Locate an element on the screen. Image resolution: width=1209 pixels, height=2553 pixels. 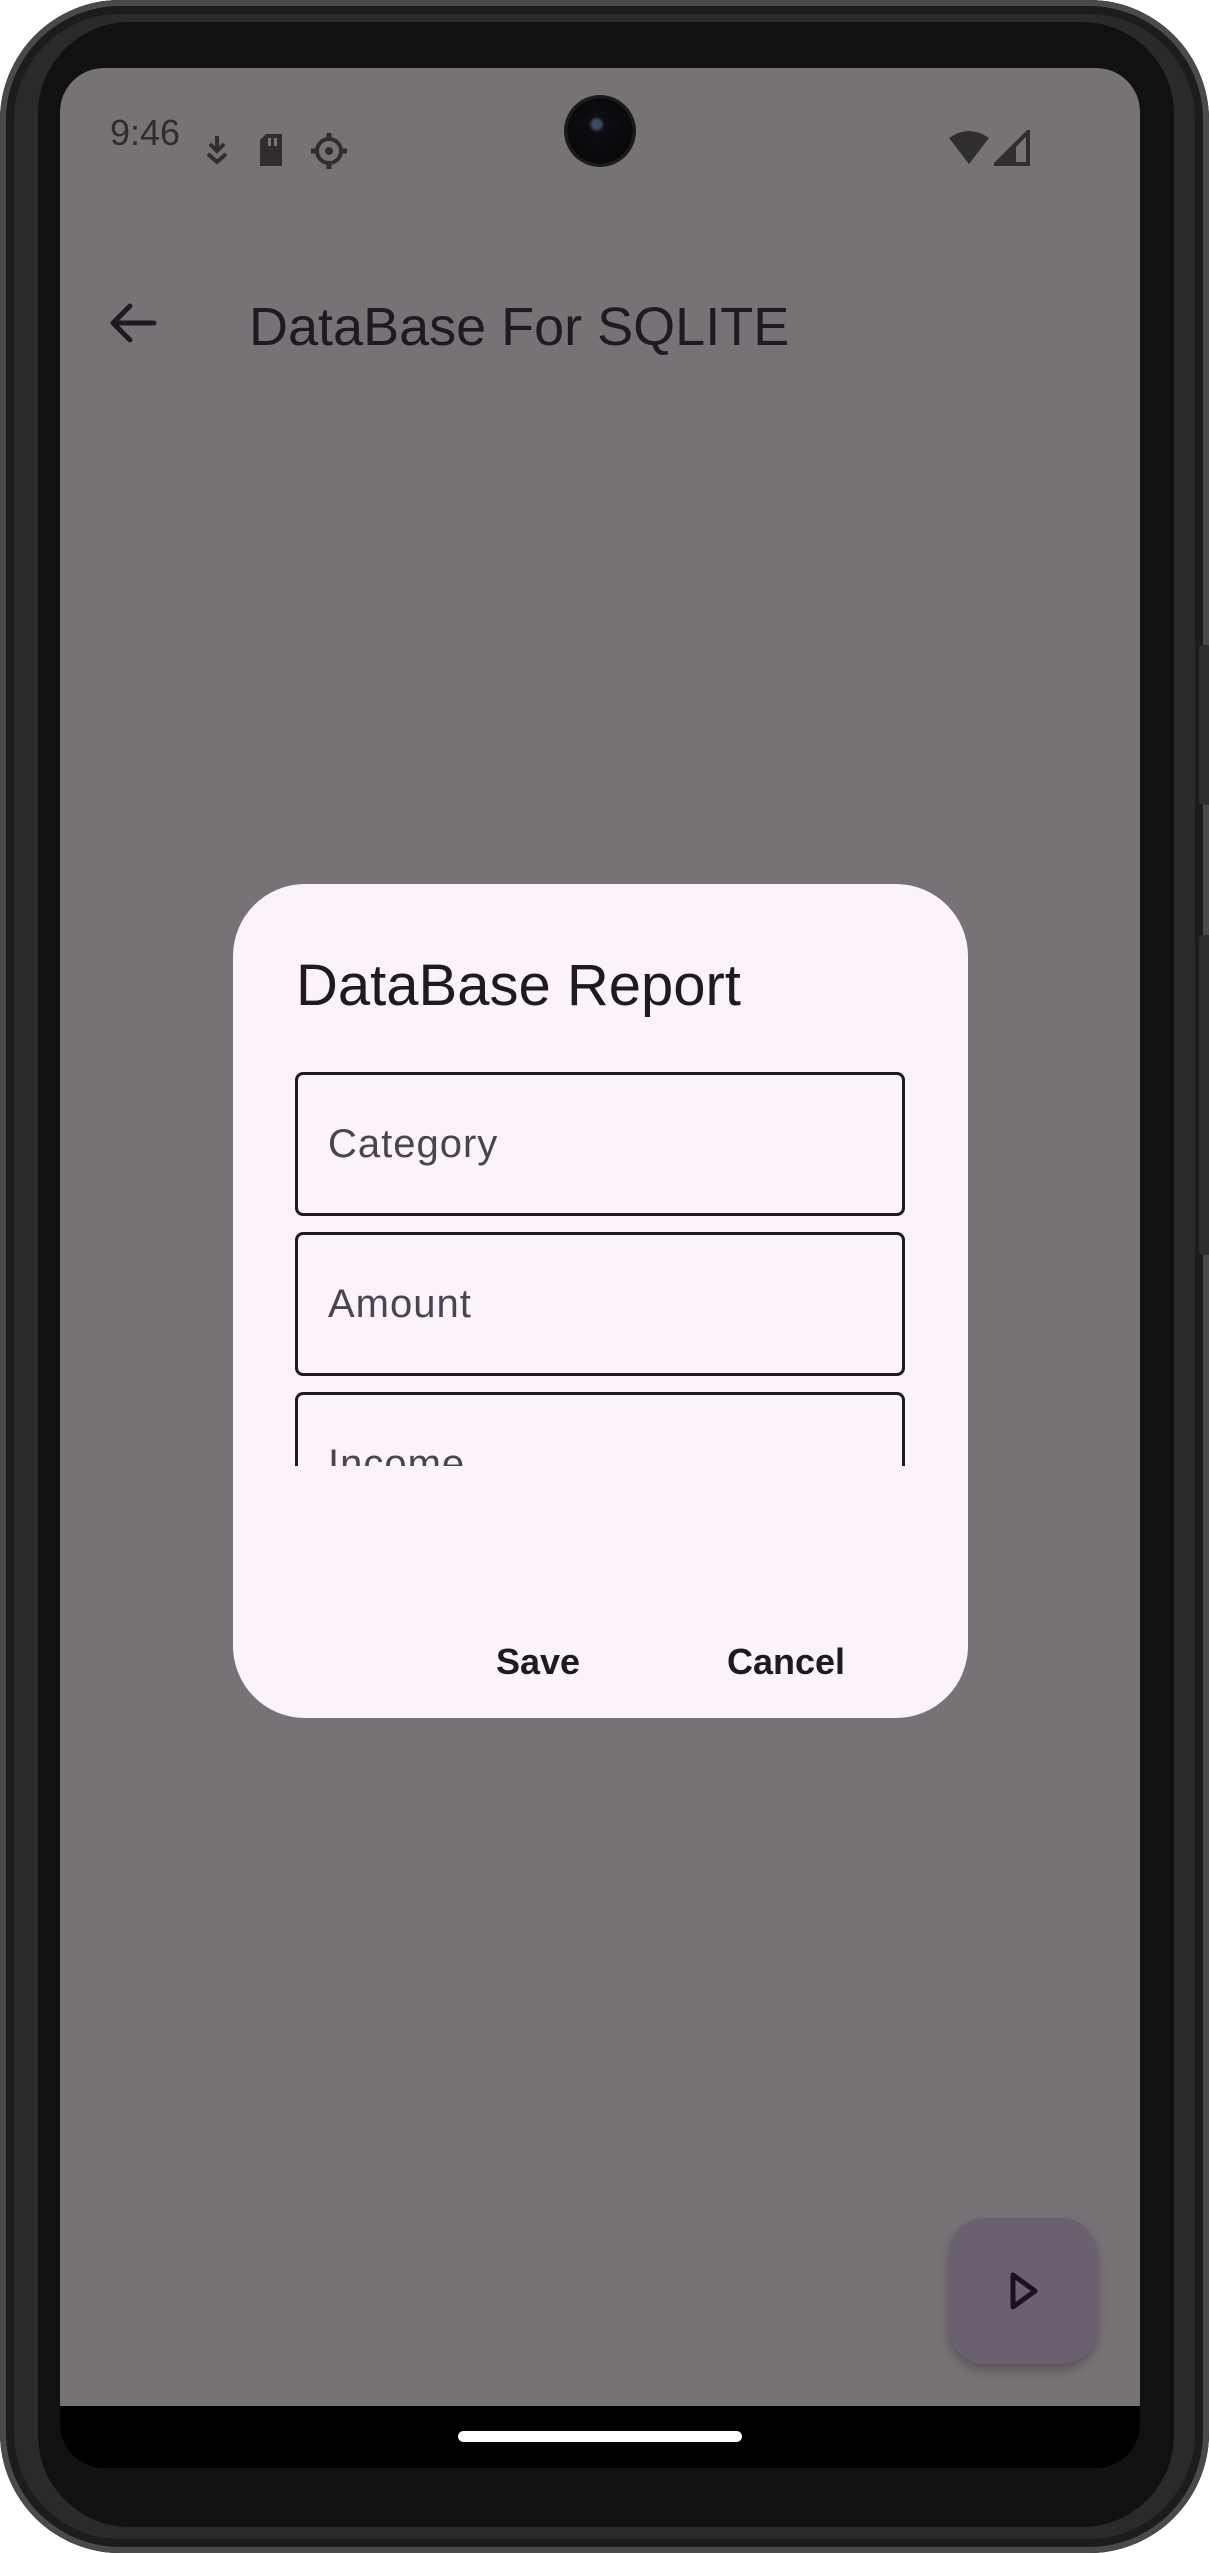
income-input is located at coordinates (600, 1430).